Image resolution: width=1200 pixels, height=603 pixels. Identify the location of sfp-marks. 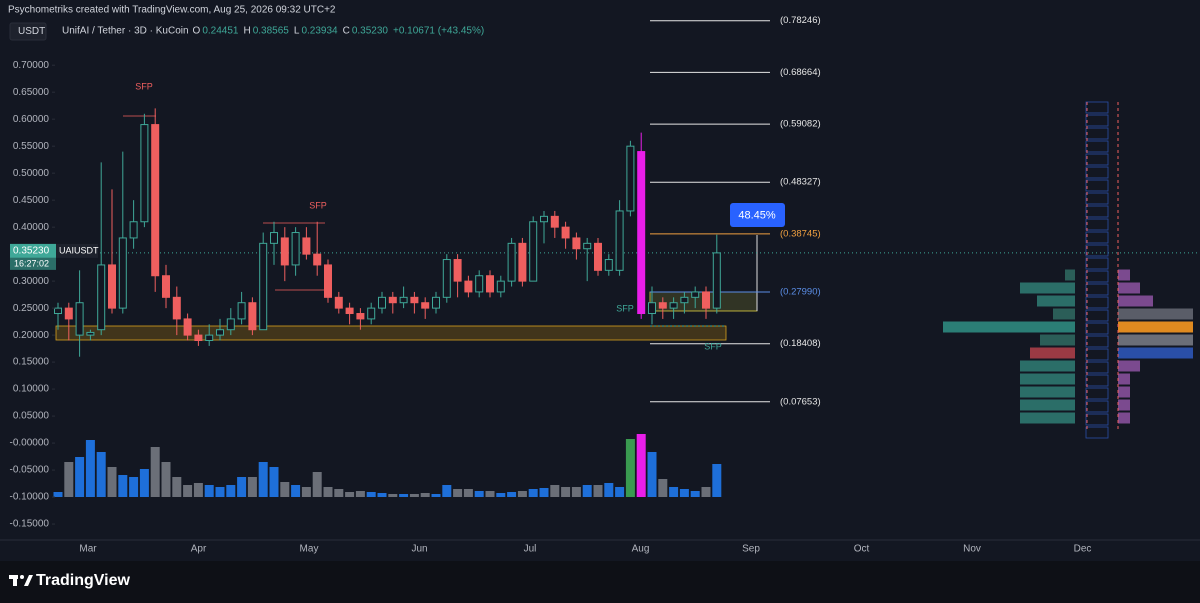
(226, 203).